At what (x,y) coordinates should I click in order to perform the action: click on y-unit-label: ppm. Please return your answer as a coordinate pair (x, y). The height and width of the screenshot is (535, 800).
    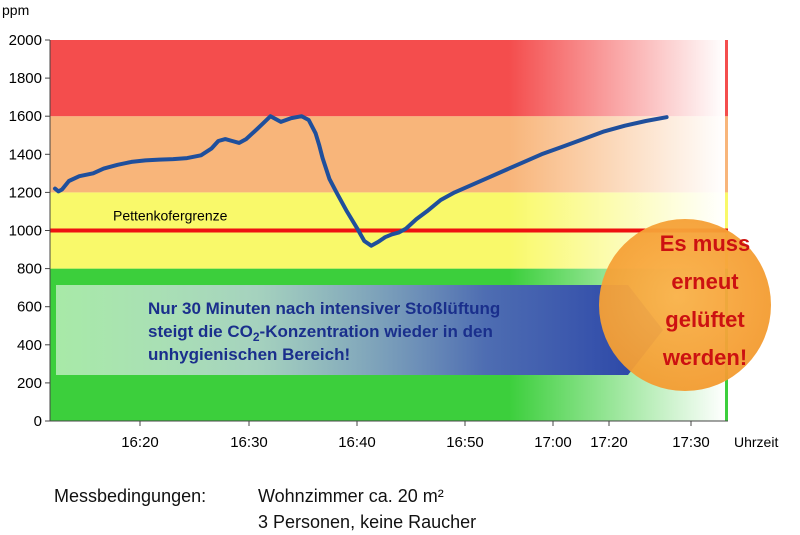
    Looking at the image, I should click on (15, 10).